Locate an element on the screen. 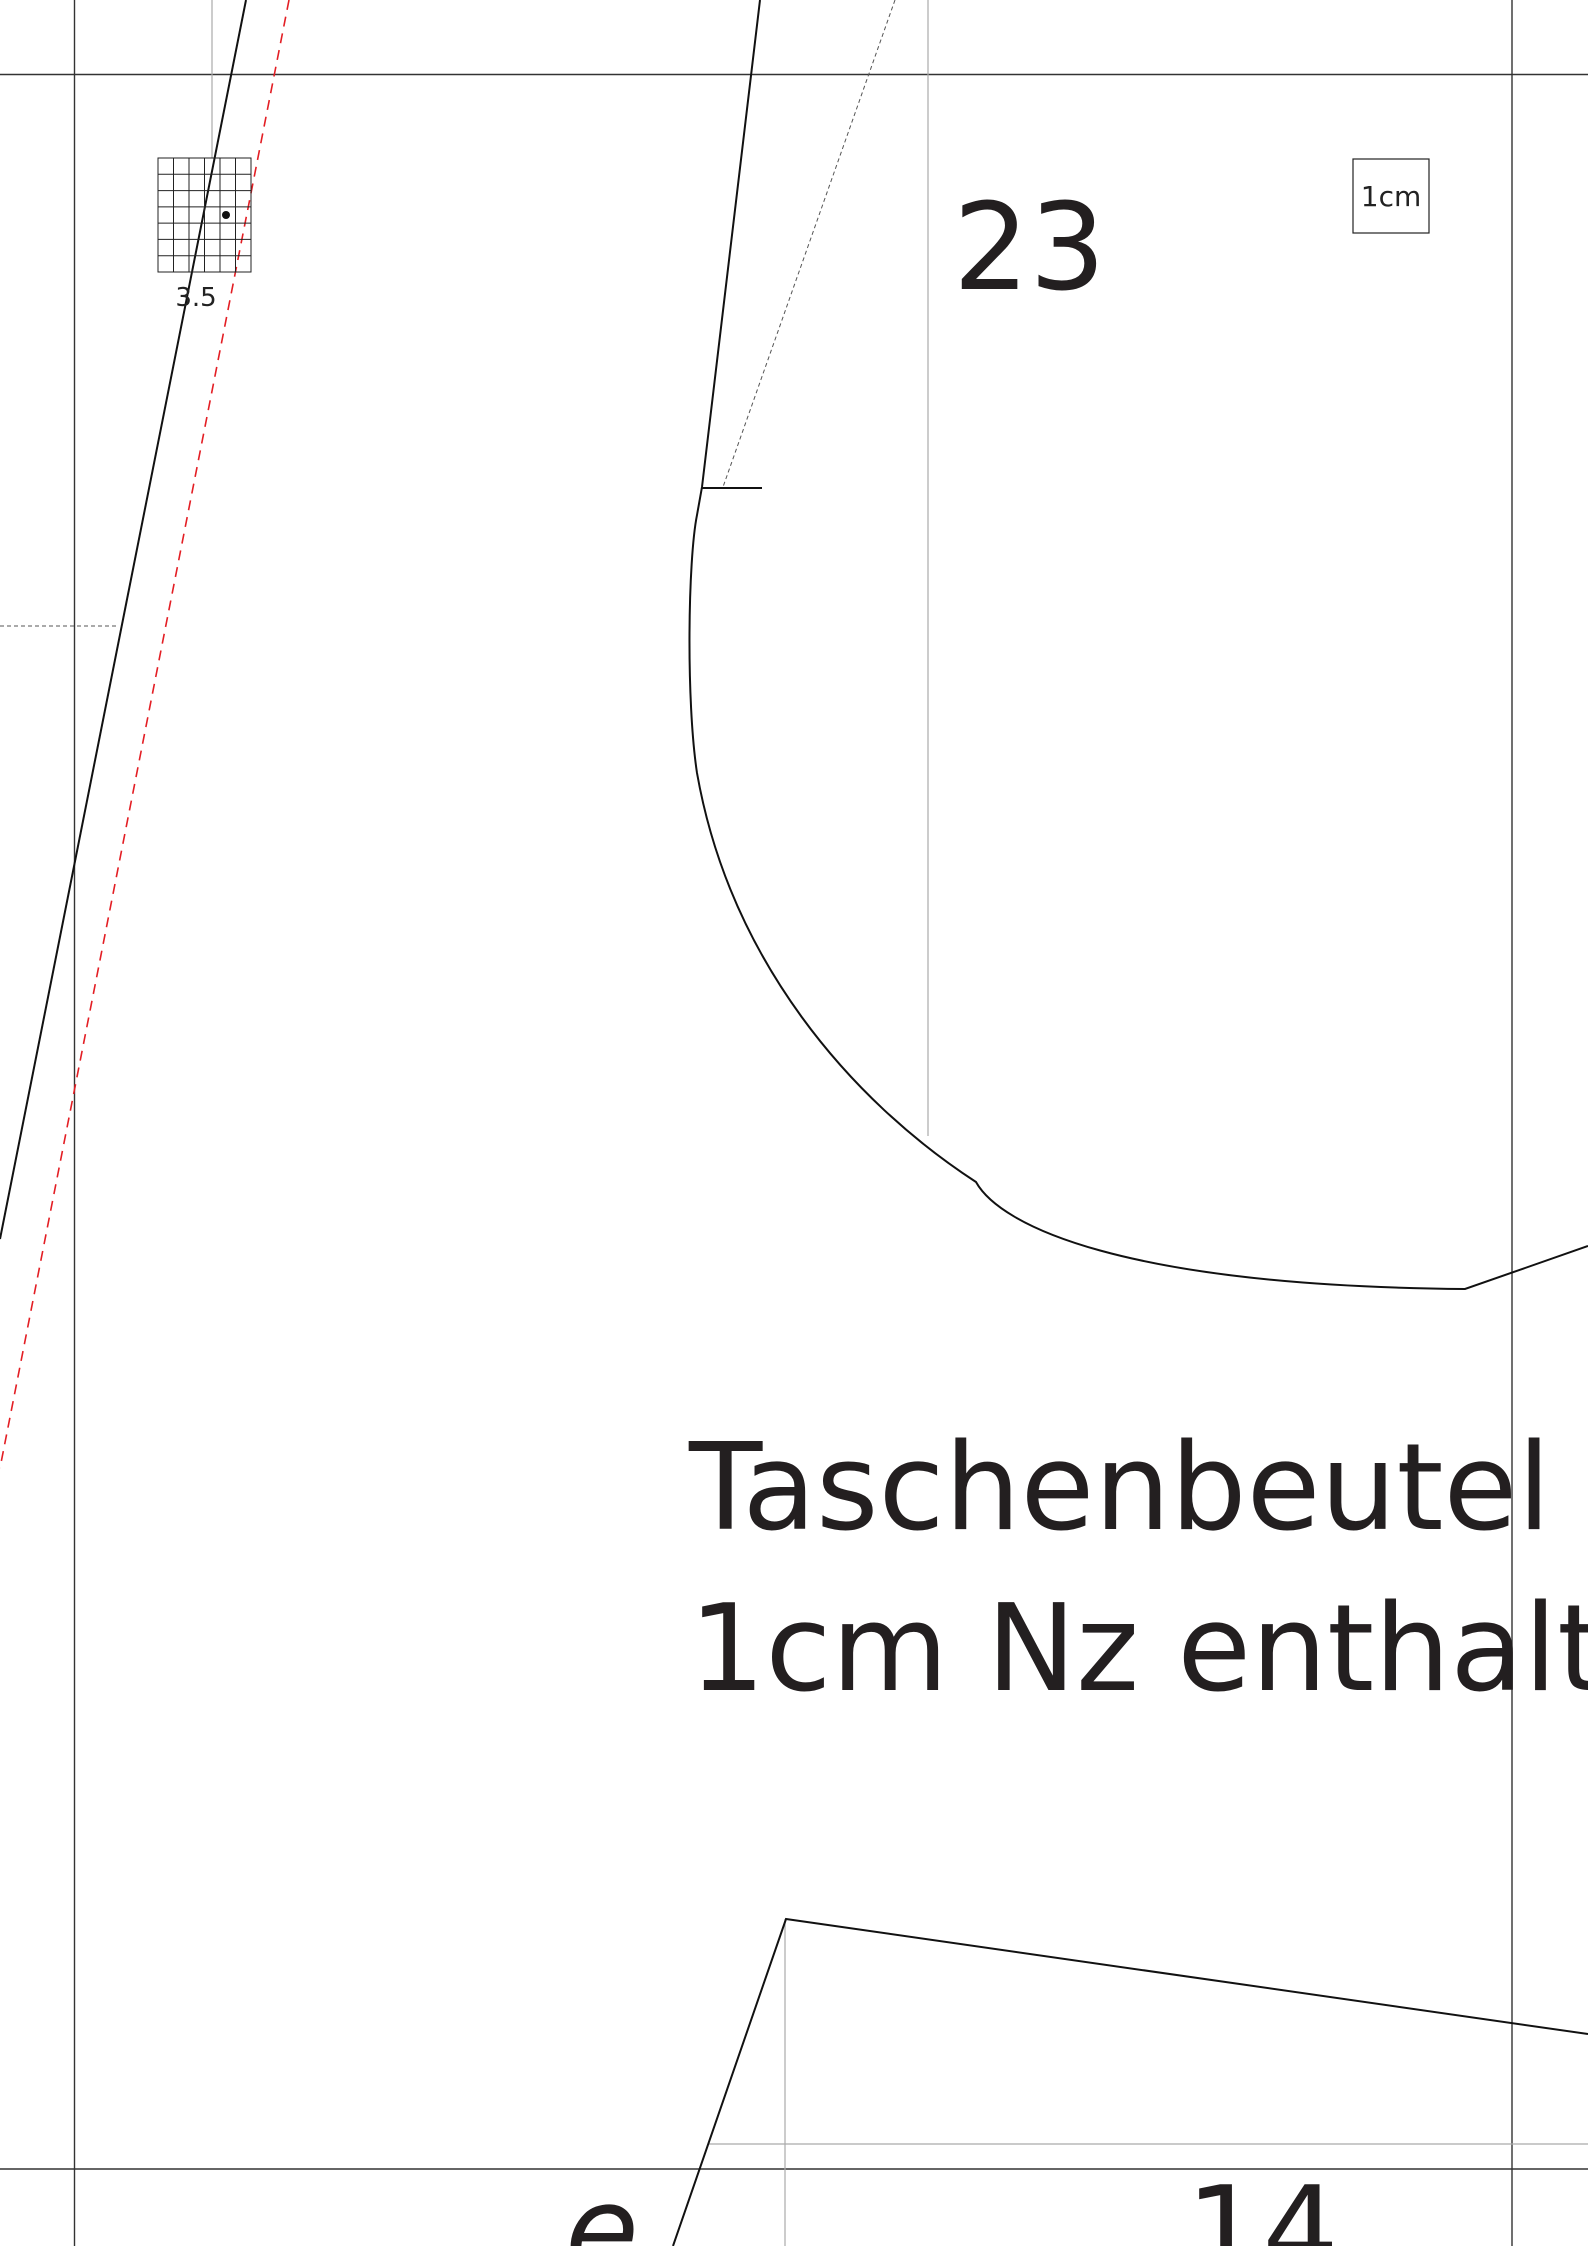 This screenshot has height=2246, width=1588. next-page-number: 14 is located at coordinates (1262, 2204).